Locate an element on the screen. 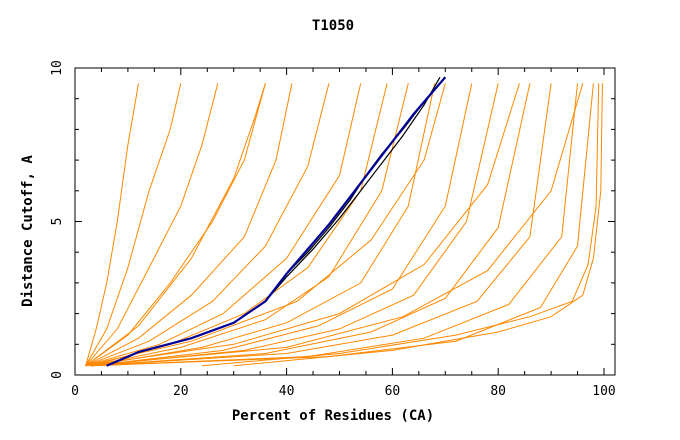 Image resolution: width=680 pixels, height=440 pixels. x-tick-label: 20 is located at coordinates (181, 391).